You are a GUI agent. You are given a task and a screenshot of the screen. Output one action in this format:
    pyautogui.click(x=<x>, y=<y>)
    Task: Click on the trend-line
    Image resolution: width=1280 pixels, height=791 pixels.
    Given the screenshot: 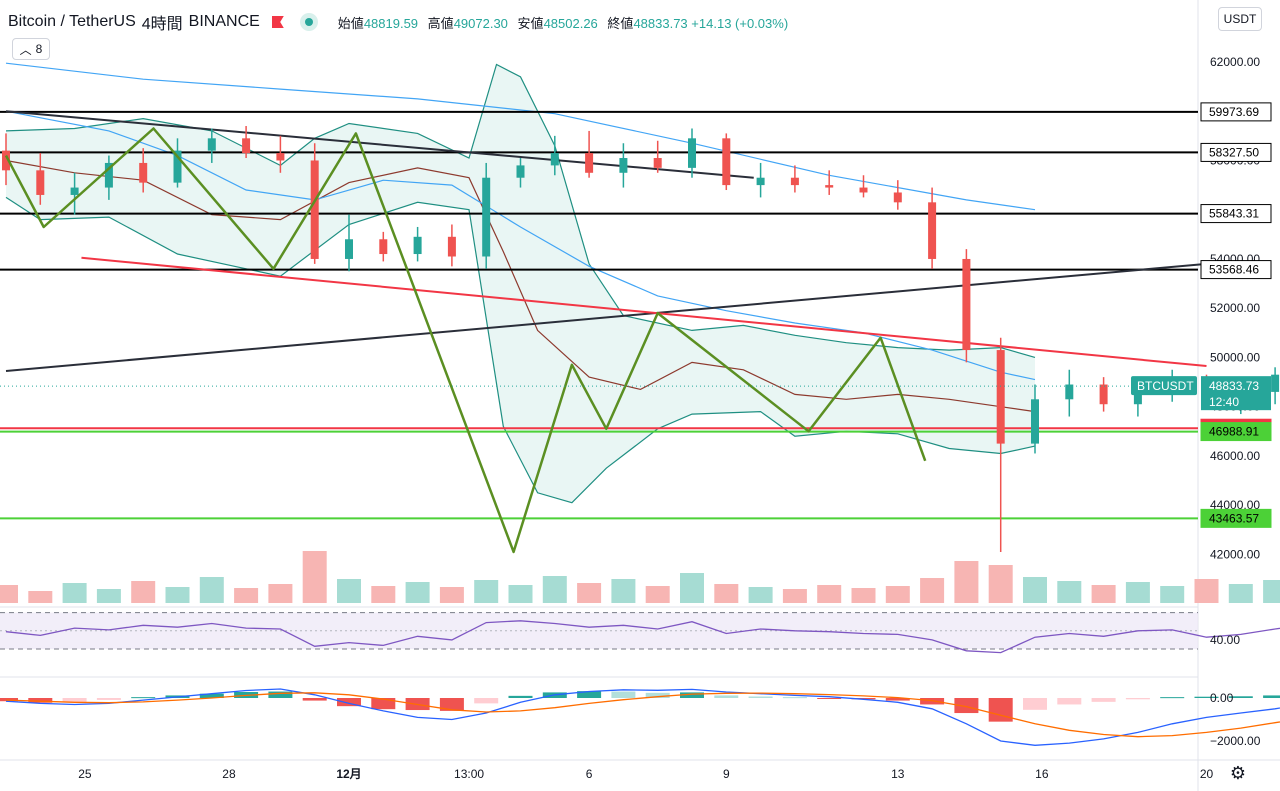 What is the action you would take?
    pyautogui.click(x=644, y=312)
    